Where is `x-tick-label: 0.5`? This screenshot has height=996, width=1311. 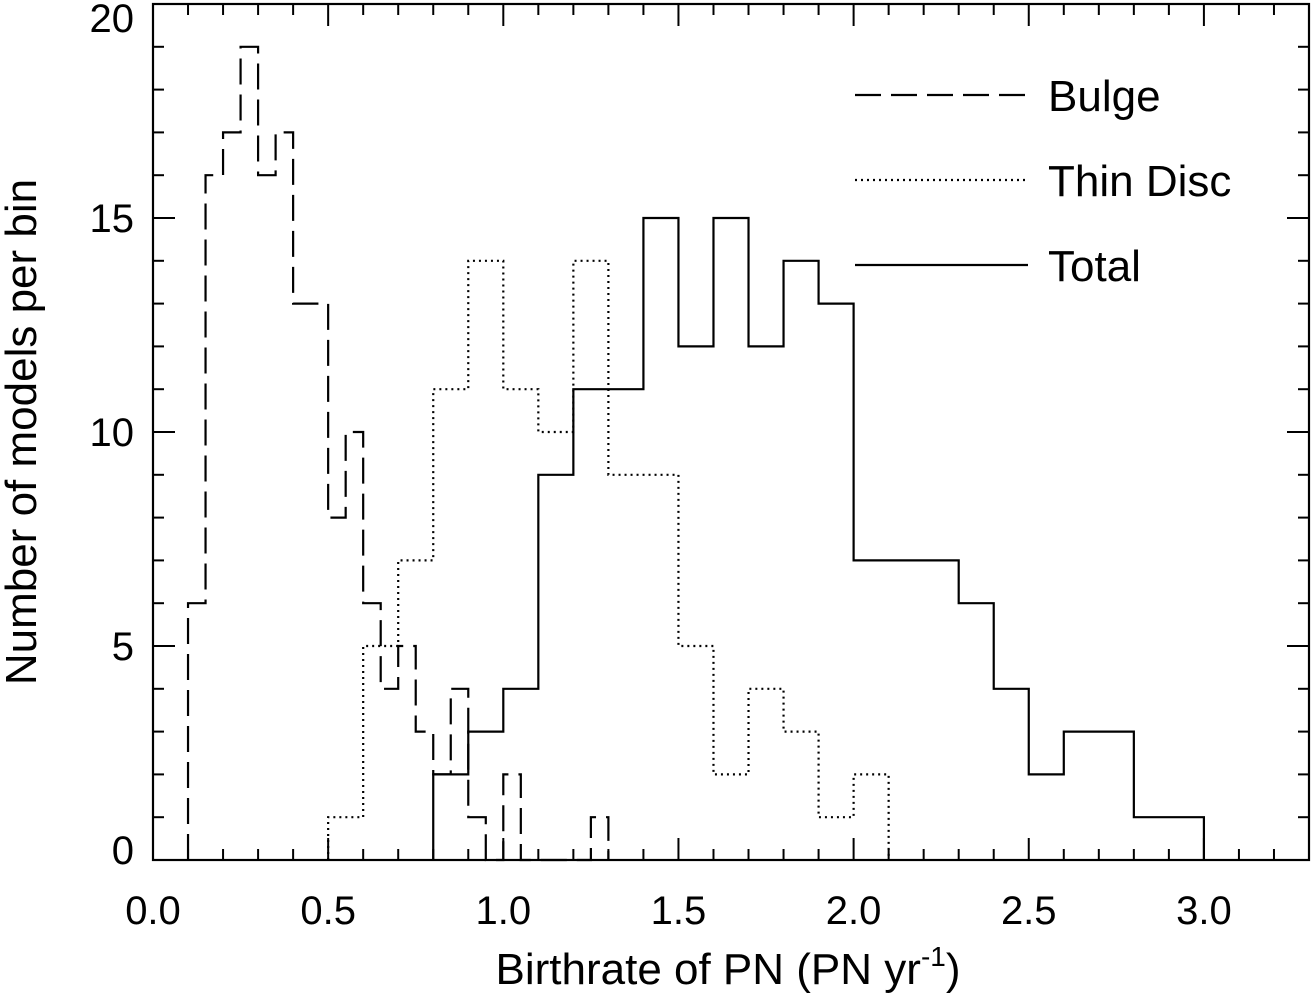 x-tick-label: 0.5 is located at coordinates (328, 911).